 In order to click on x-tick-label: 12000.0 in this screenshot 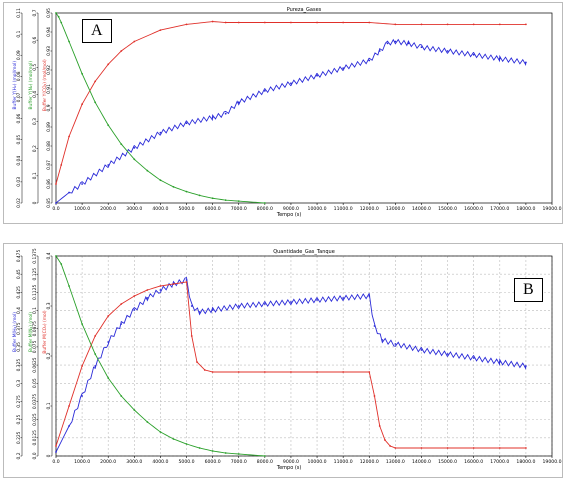, I will do `click(369, 462)`.